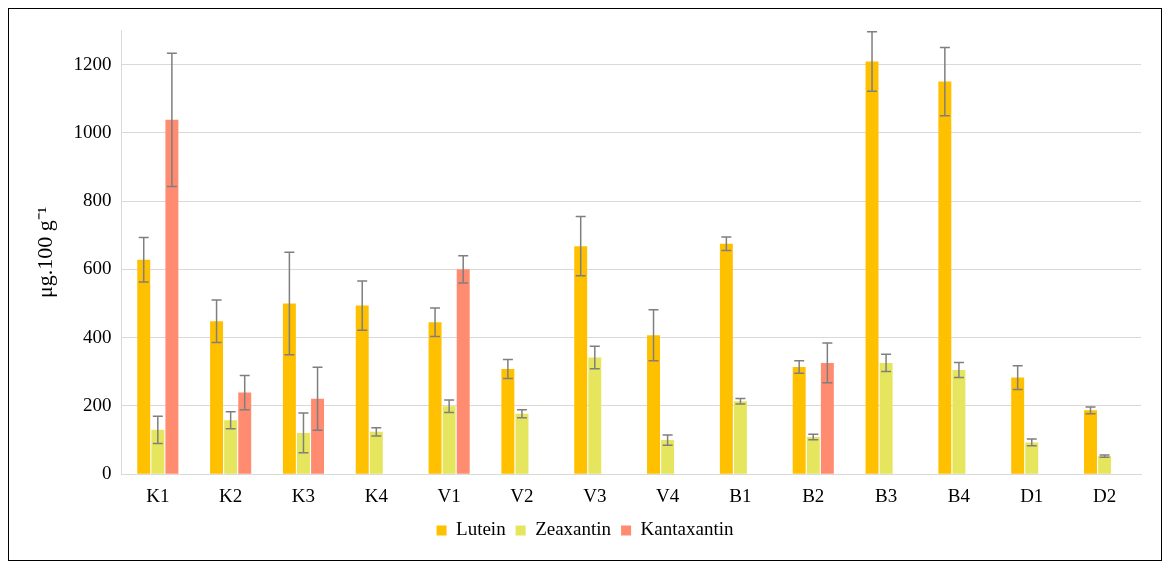 The height and width of the screenshot is (569, 1170). Describe the element at coordinates (92, 63) in the screenshot. I see `y-tick-label: 1200` at that location.